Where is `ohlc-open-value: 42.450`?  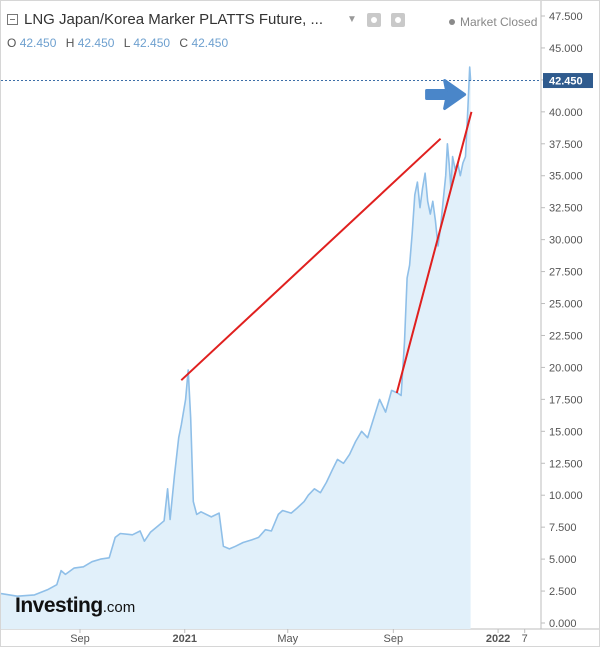 ohlc-open-value: 42.450 is located at coordinates (38, 43).